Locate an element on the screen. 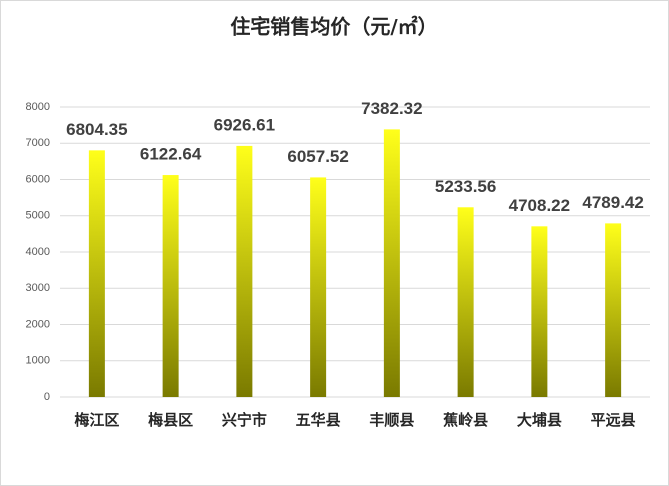  data-label: 7382.32 is located at coordinates (391, 108).